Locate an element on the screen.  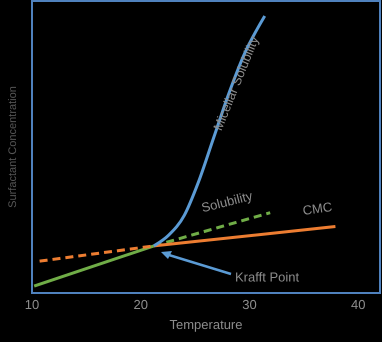
annotation: Krafft Point is located at coordinates (267, 276).